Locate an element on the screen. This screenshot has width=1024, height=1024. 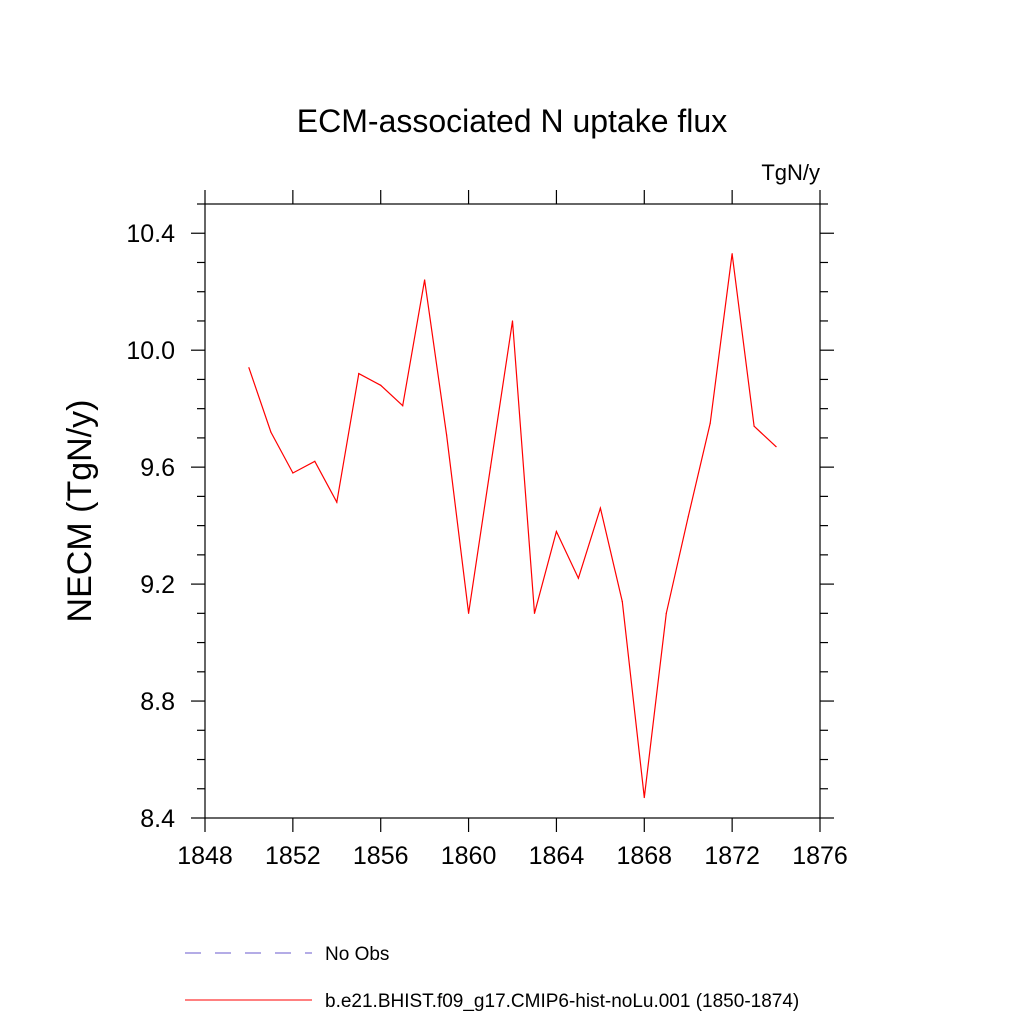
y-tick-label: 8.4 is located at coordinates (157, 819).